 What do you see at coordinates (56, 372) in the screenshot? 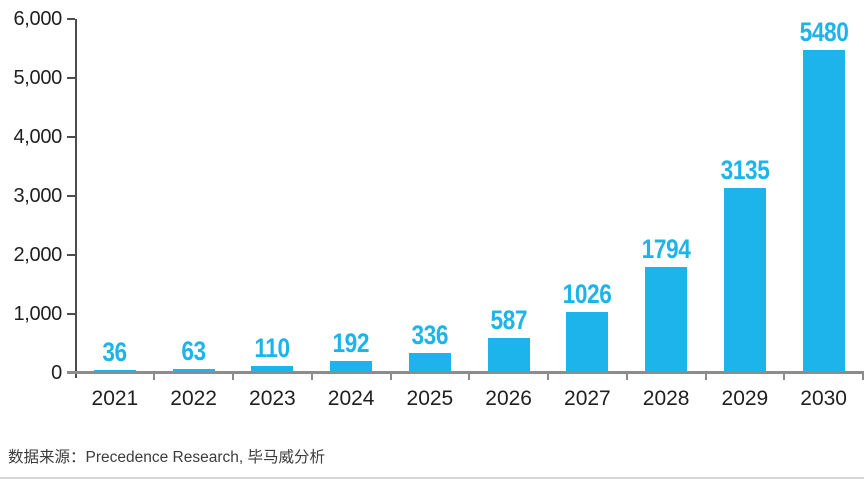
I see `y-axis-label: 0` at bounding box center [56, 372].